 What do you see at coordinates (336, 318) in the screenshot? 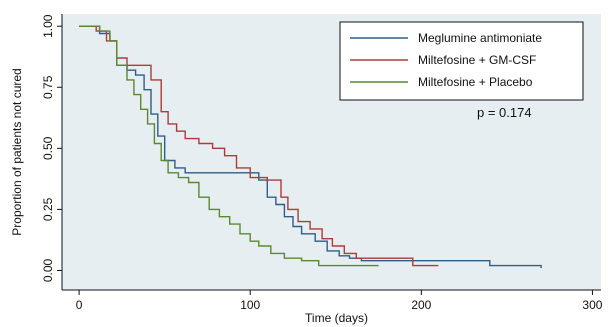
I see `x-axis-title: Time (days)` at bounding box center [336, 318].